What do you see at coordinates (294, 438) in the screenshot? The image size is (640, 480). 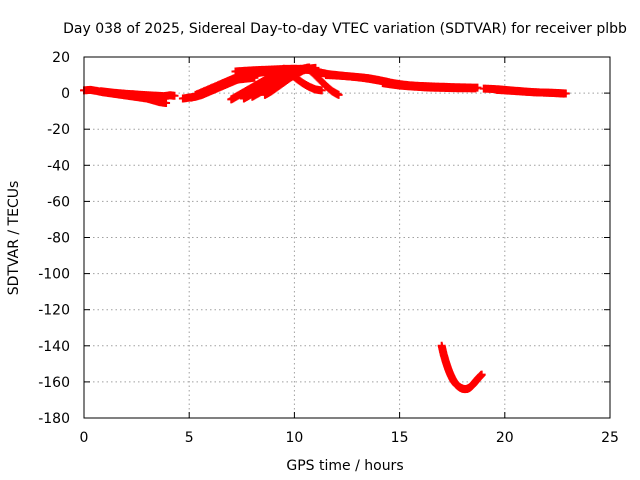 I see `x-tick-label: 10` at bounding box center [294, 438].